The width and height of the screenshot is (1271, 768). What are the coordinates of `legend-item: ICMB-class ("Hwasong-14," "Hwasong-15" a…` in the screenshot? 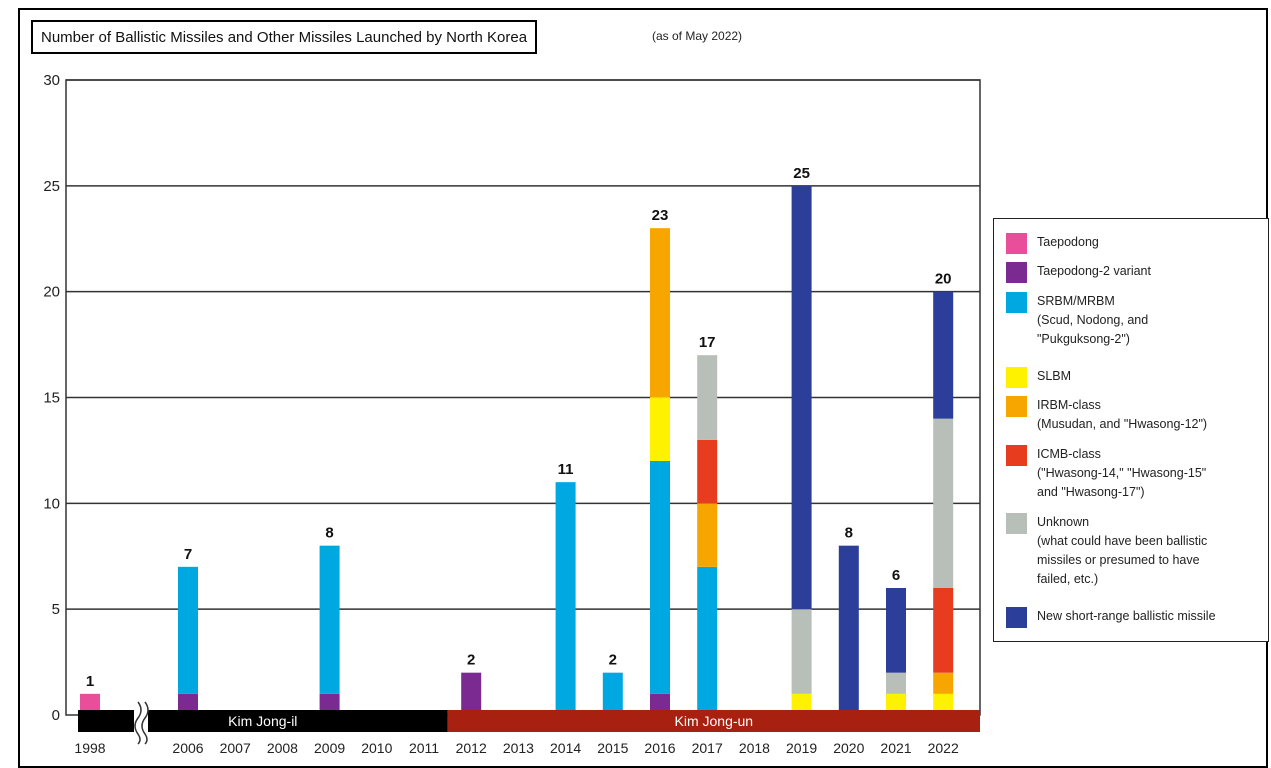 It's located at (1106, 473).